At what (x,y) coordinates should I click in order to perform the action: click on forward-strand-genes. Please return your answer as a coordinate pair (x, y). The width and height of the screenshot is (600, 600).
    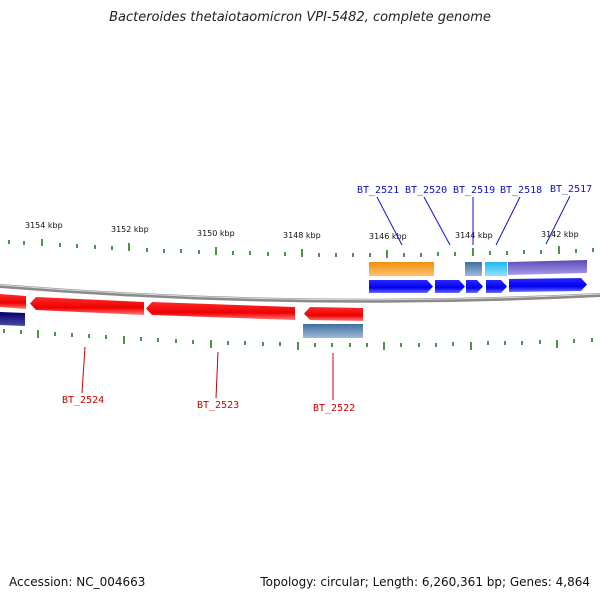
    Looking at the image, I should click on (478, 285).